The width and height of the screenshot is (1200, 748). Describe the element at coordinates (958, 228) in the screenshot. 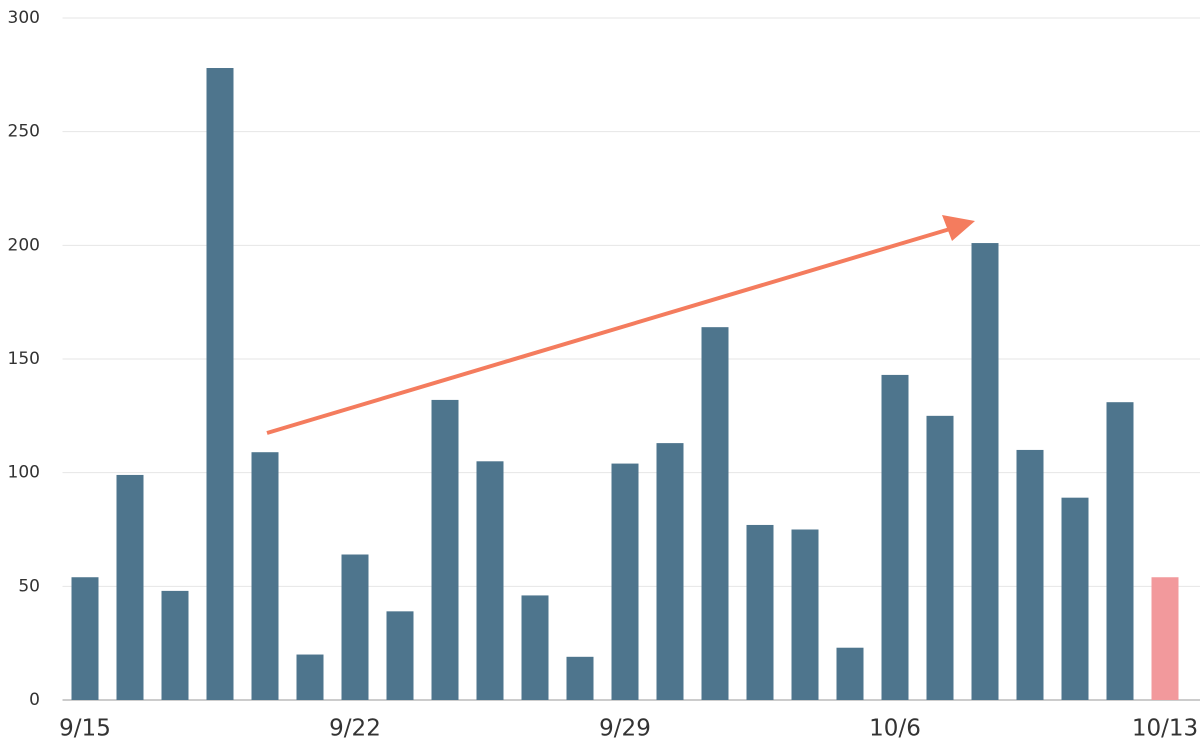

I see `arrow-head` at that location.